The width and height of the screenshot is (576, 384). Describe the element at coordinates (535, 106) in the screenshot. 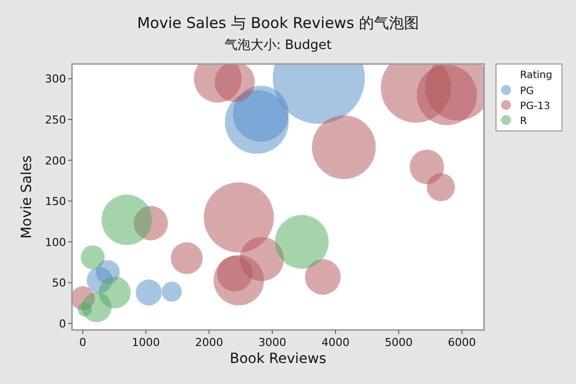

I see `legend-label: PG-13` at that location.